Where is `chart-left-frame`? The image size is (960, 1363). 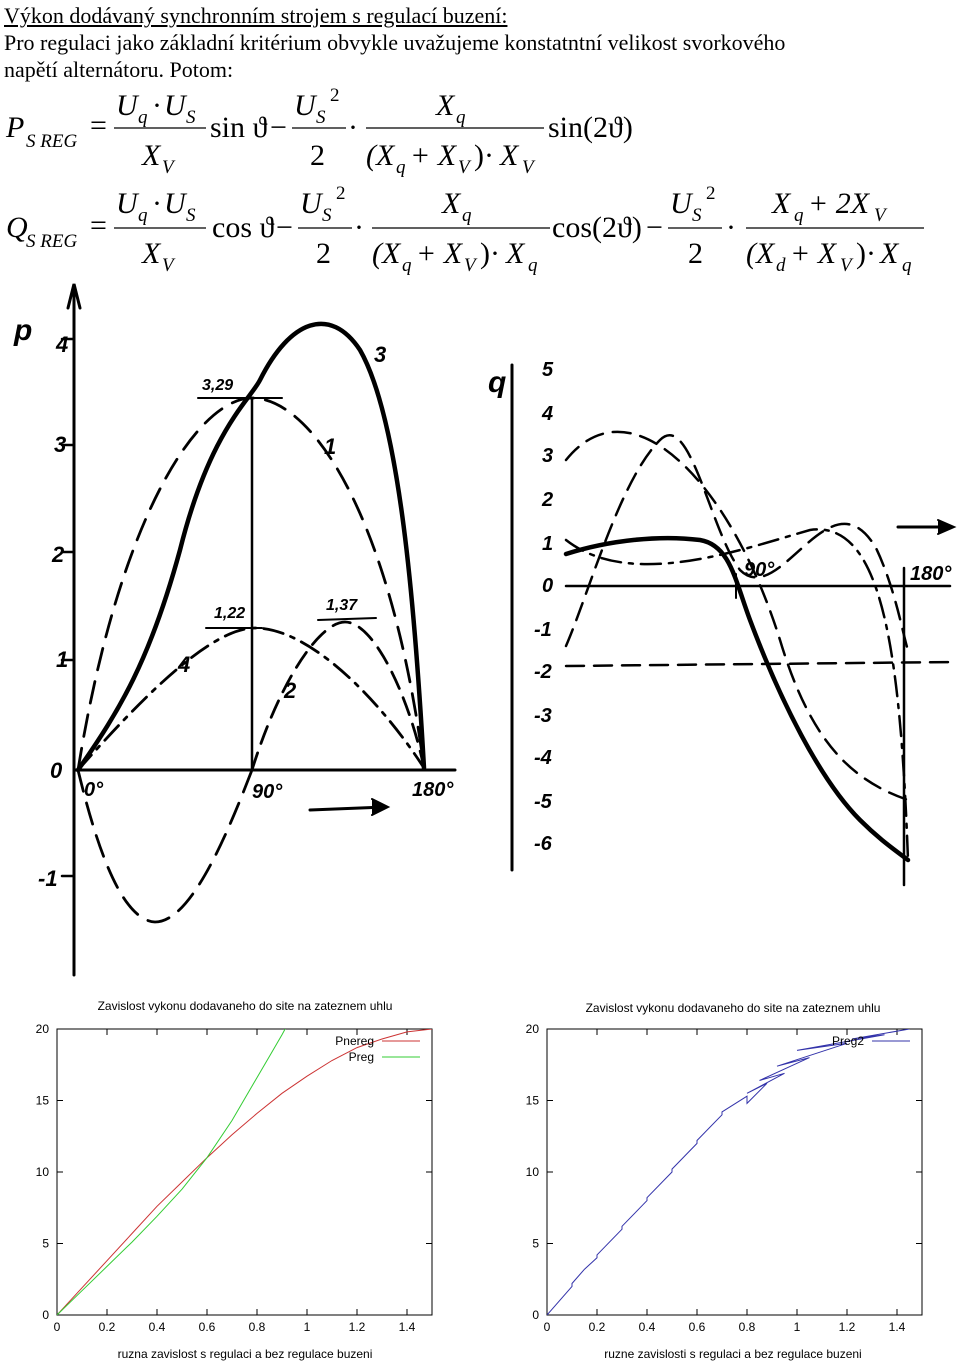
chart-left-frame is located at coordinates (244, 1172).